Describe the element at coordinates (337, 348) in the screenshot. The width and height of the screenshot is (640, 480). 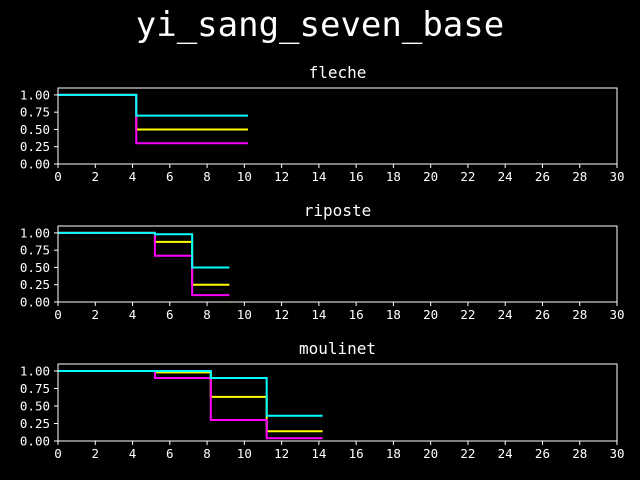
I see `panel-title: moulinet` at that location.